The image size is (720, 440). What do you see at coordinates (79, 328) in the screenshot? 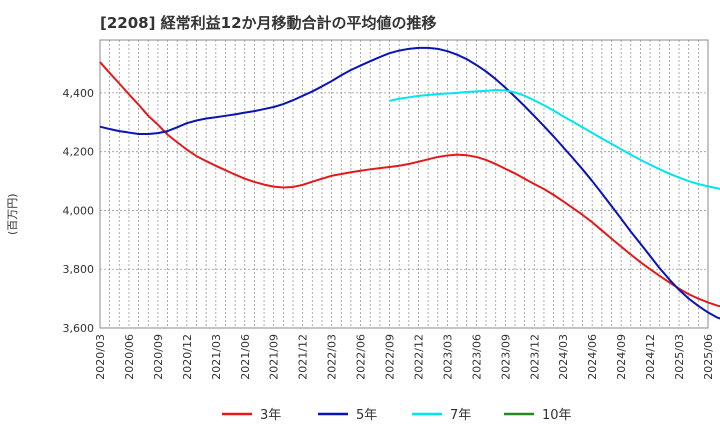
I see `y-tick-label: 3,600` at bounding box center [79, 328].